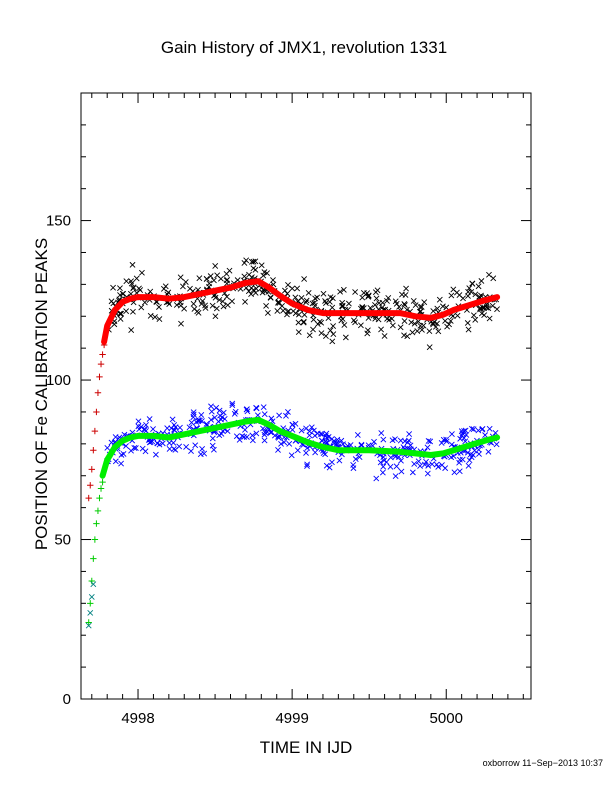 Image resolution: width=612 pixels, height=792 pixels. Describe the element at coordinates (543, 763) in the screenshot. I see `footer-credit: oxborrow 11−Sep−2013 10:37` at that location.